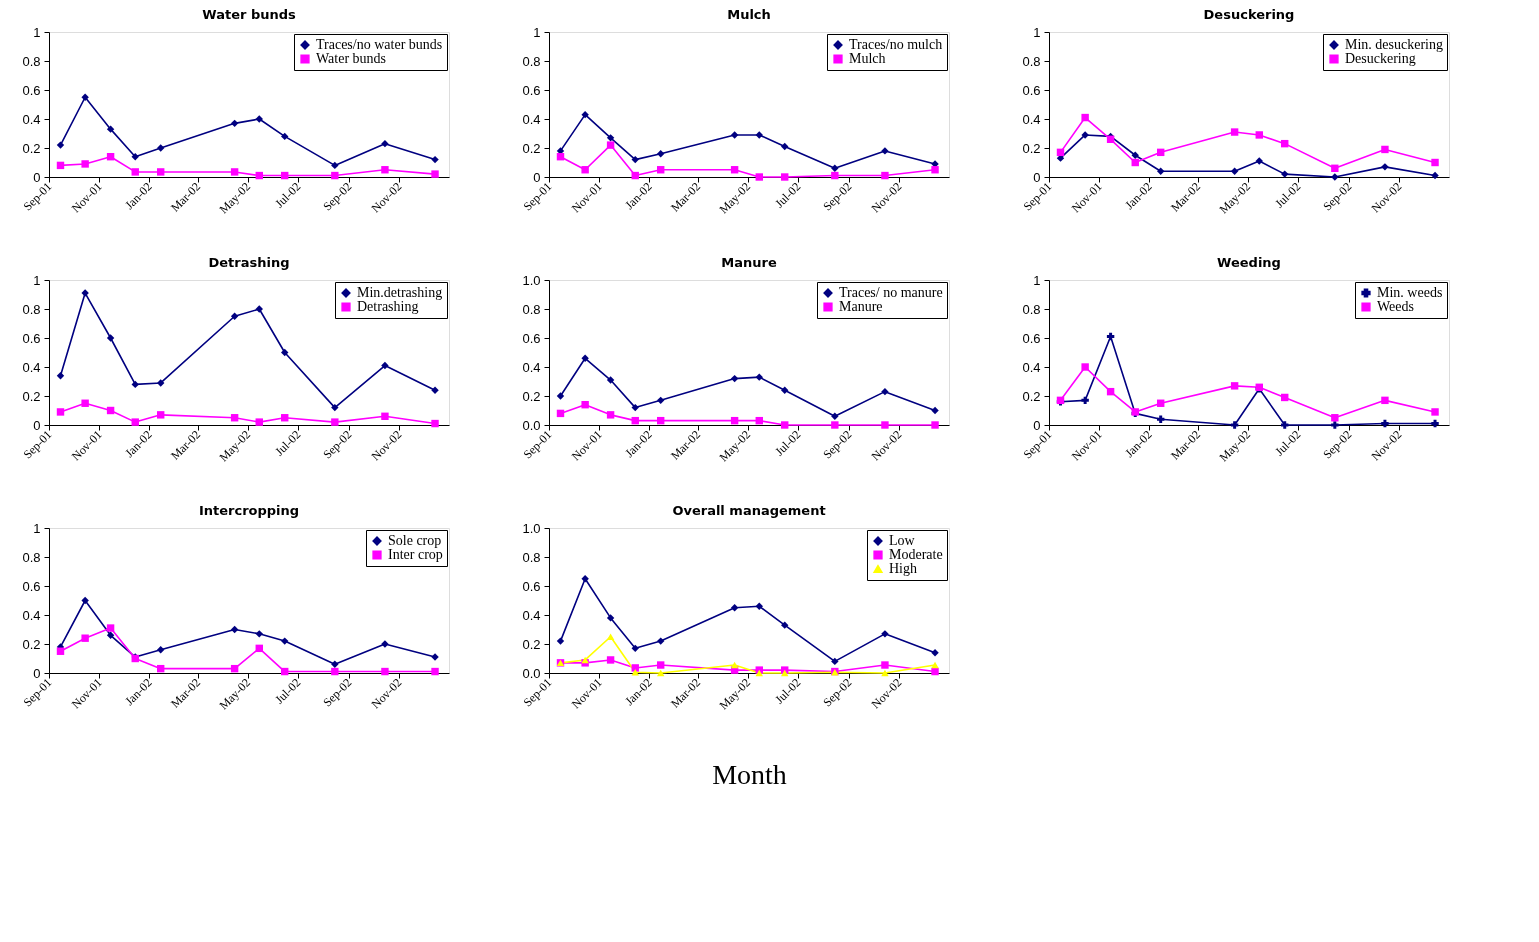  I want to click on legend-label: Manure, so click(861, 306).